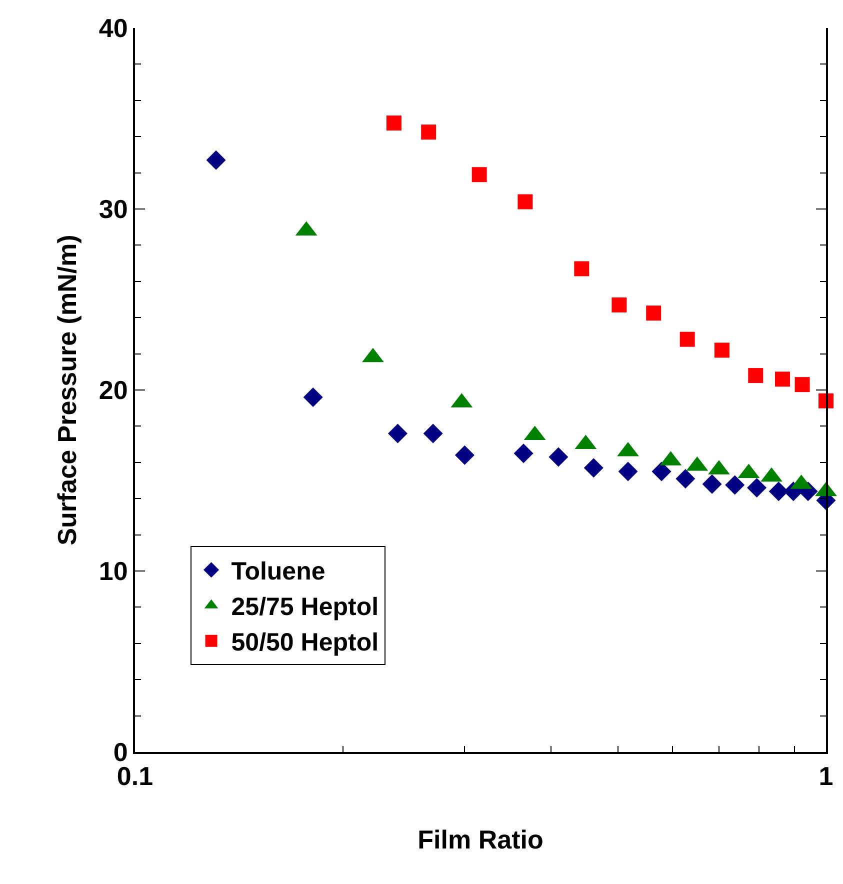 This screenshot has width=843, height=884. What do you see at coordinates (305, 607) in the screenshot?
I see `legend-label: 25/75 Heptol` at bounding box center [305, 607].